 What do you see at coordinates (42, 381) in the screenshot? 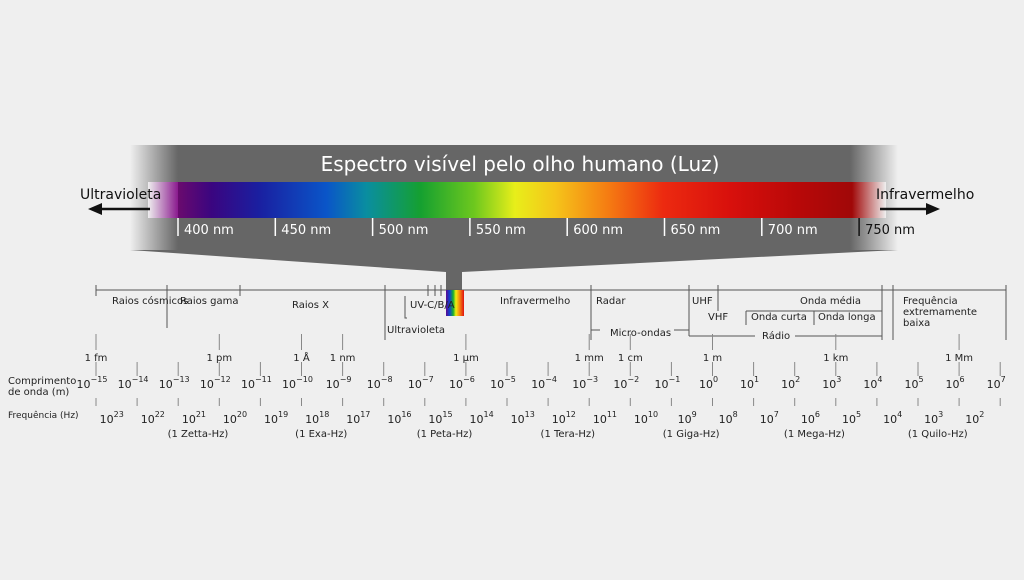
I see `wavelength-axis-label-line-1: Comprimento` at bounding box center [42, 381].